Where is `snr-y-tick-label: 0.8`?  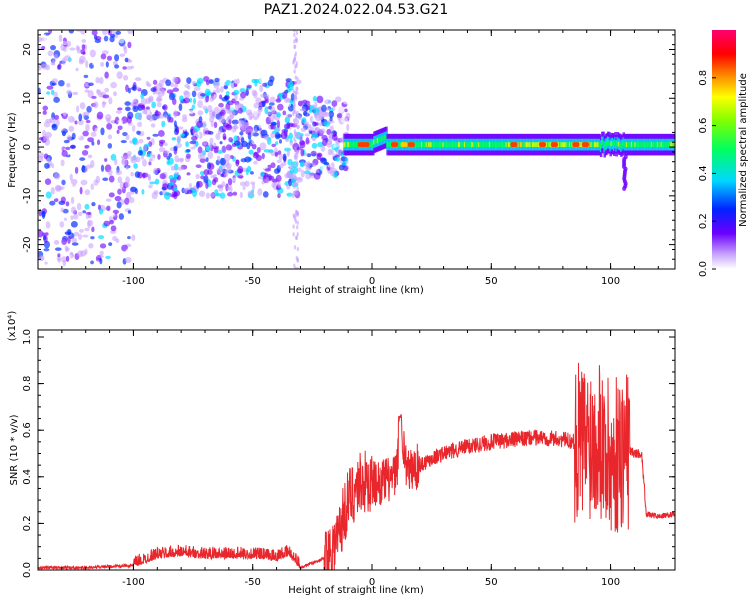 snr-y-tick-label: 0.8 is located at coordinates (27, 384).